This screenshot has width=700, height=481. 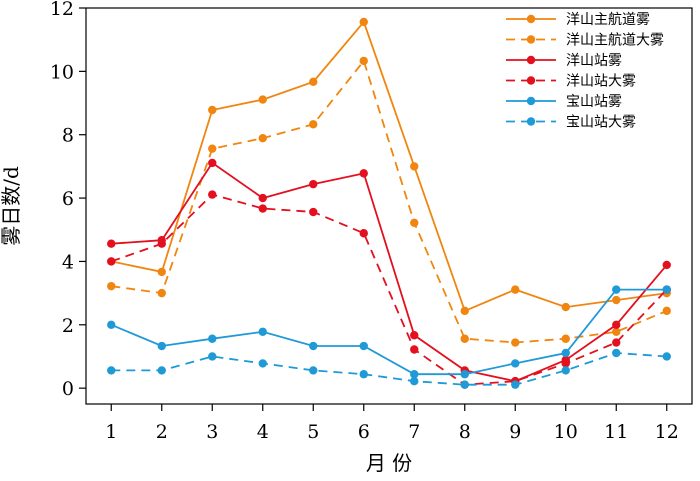 I want to click on y-tick-label: 2, so click(x=68, y=326).